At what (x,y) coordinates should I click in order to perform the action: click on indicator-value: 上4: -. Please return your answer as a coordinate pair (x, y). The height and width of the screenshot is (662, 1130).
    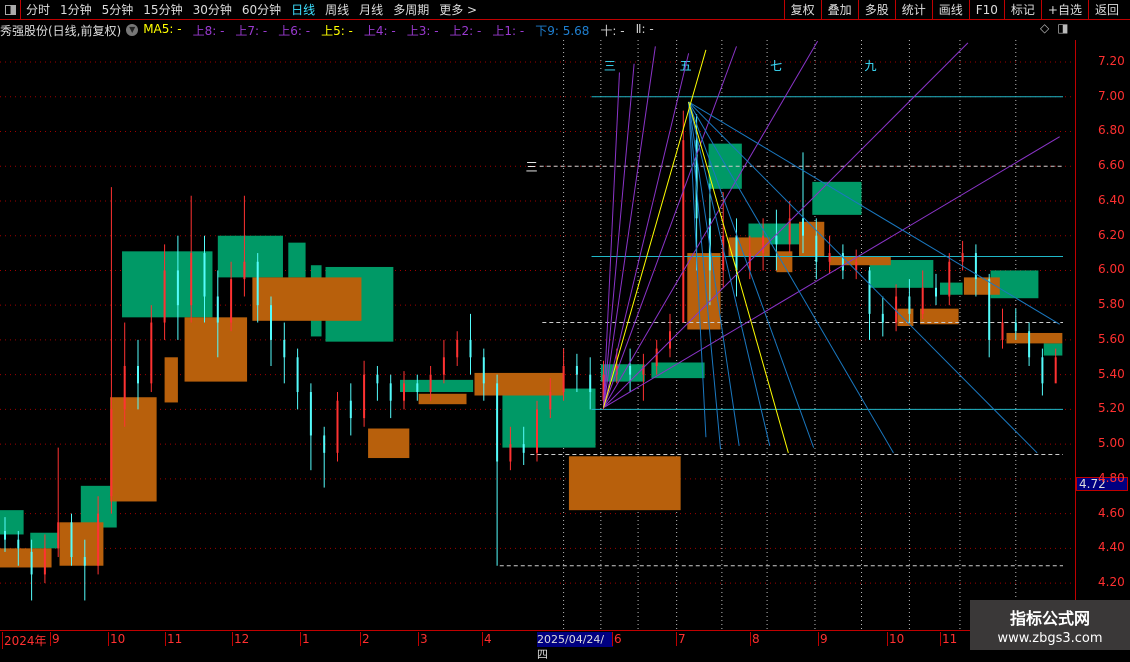
    Looking at the image, I should click on (379, 30).